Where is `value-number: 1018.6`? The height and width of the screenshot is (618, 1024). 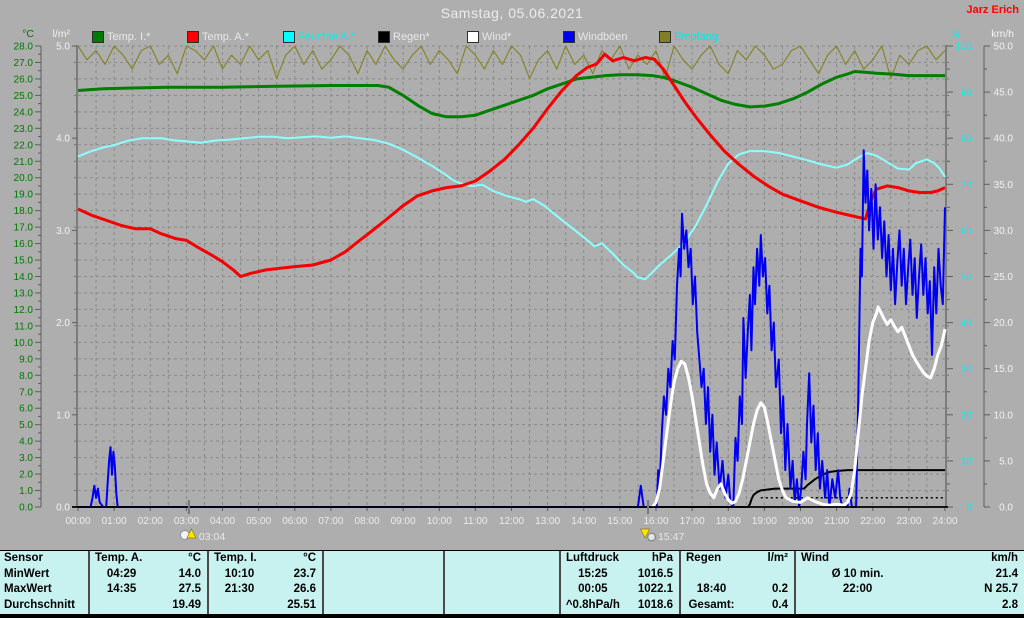
value-number: 1018.6 is located at coordinates (655, 604).